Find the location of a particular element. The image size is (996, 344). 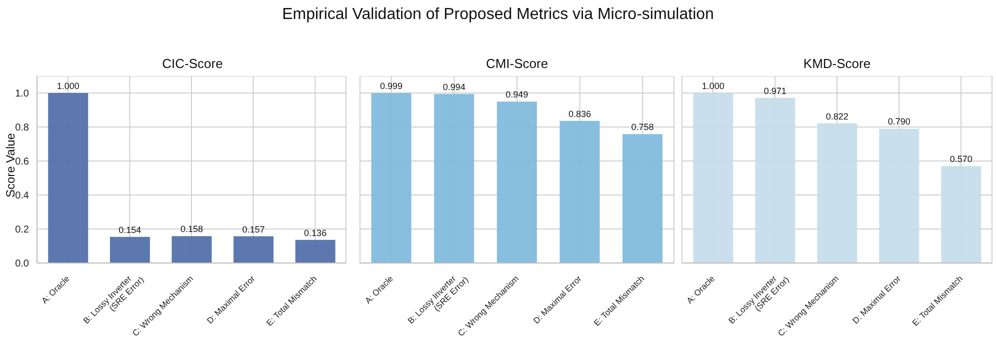

data-label: 0.822 is located at coordinates (837, 116).